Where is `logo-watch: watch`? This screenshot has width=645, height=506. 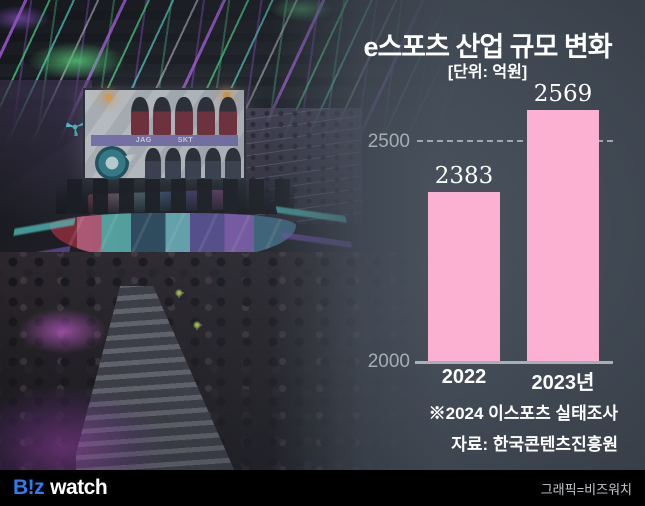
logo-watch: watch is located at coordinates (79, 487).